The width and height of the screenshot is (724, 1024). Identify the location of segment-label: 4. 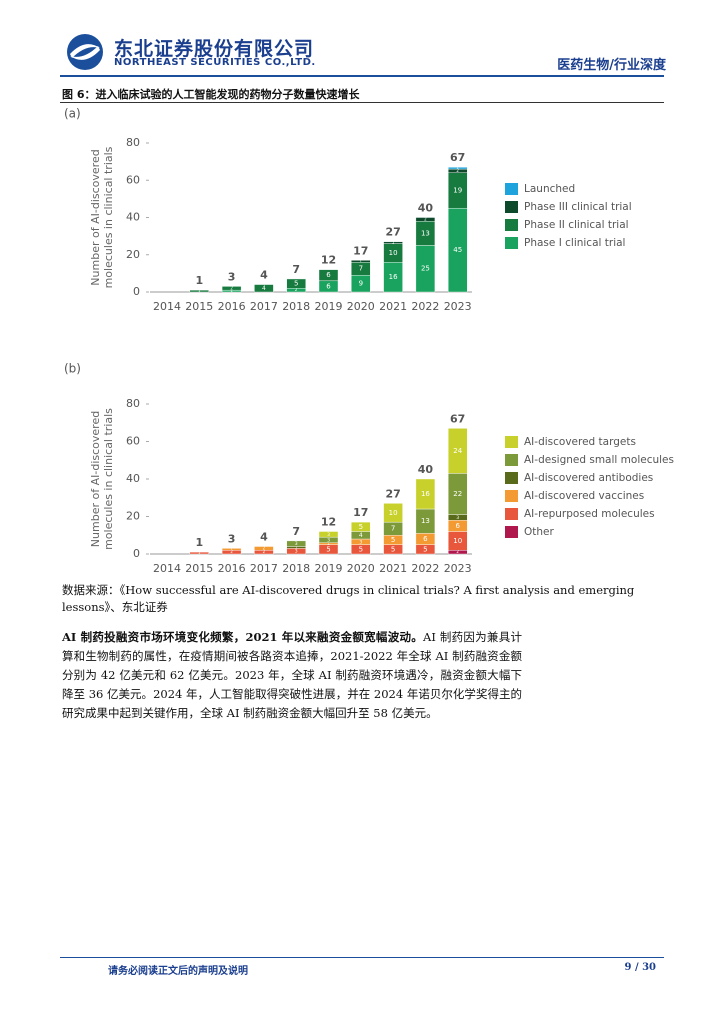
(264, 288).